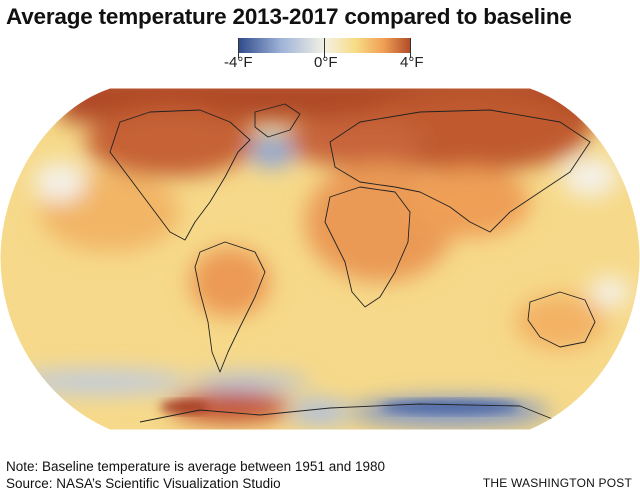 Image resolution: width=640 pixels, height=497 pixels. What do you see at coordinates (410, 48) in the screenshot?
I see `legend-tick-max` at bounding box center [410, 48].